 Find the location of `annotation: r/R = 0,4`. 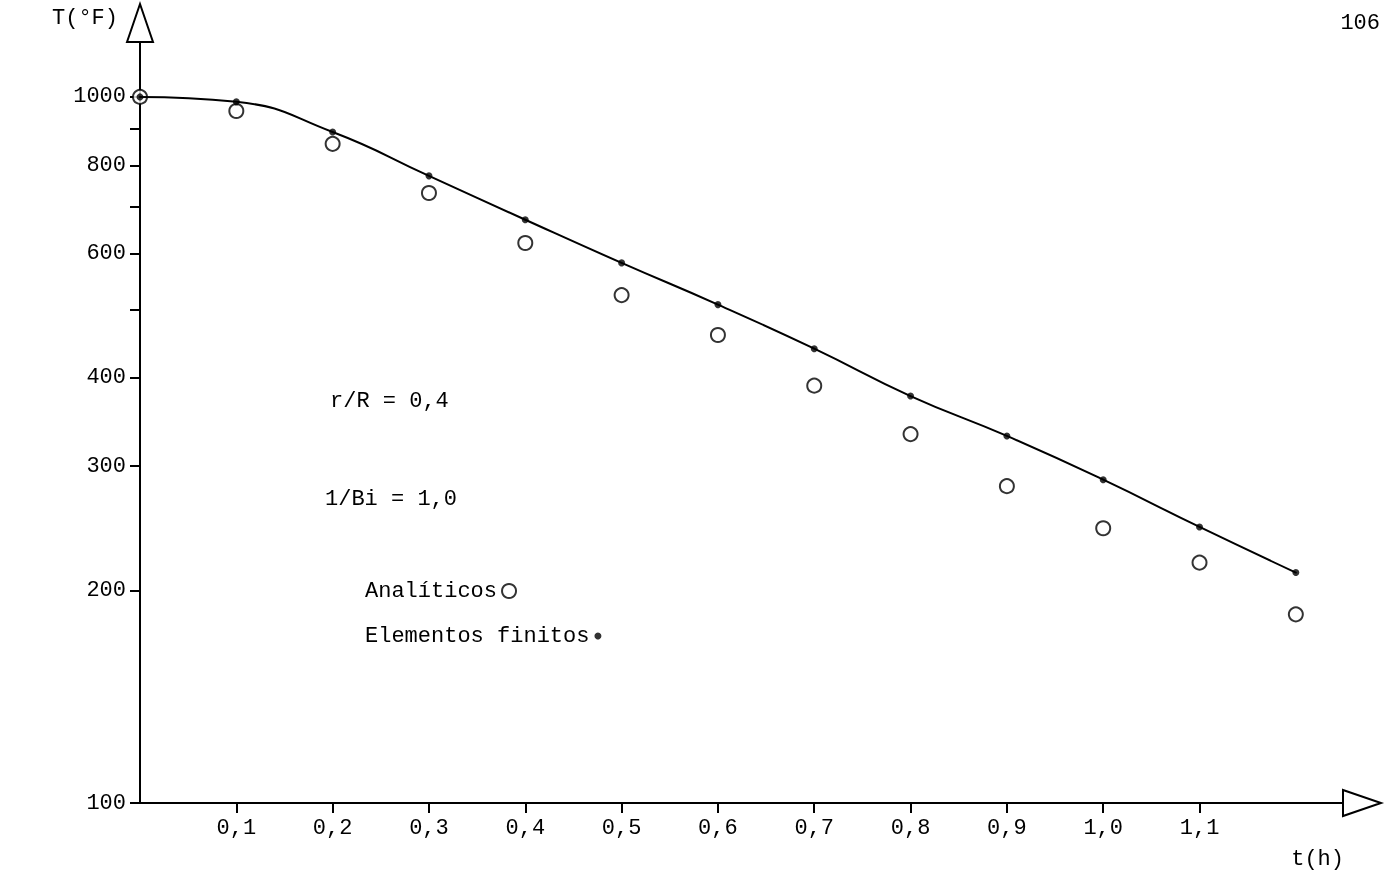

annotation: r/R = 0,4 is located at coordinates (389, 401).